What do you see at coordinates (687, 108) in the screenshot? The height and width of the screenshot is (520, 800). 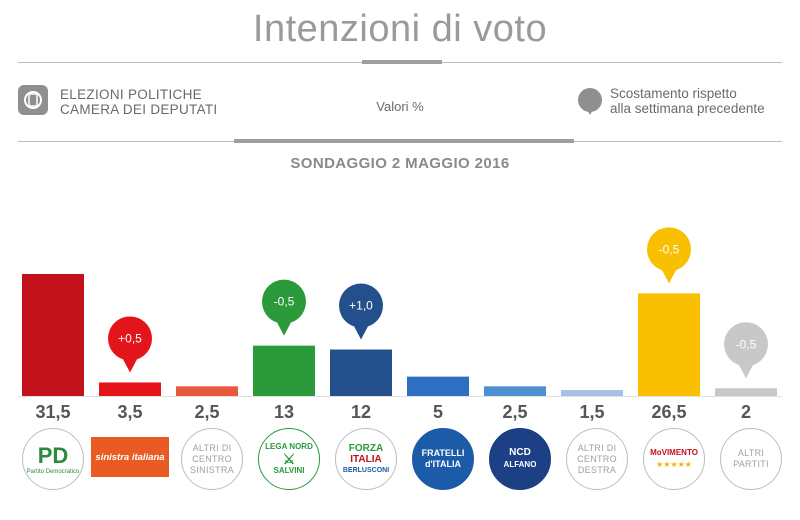 I see `change-legend-line-2: alla settimana precedente` at bounding box center [687, 108].